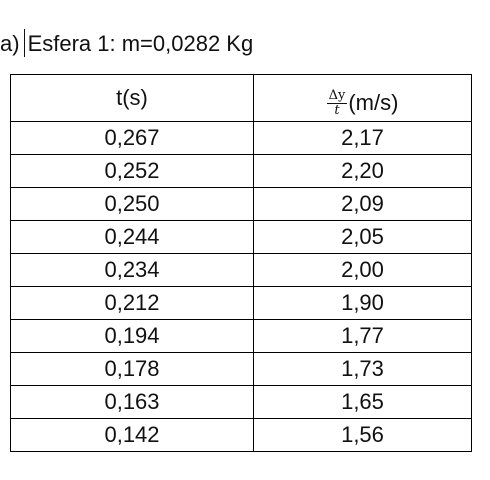 The height and width of the screenshot is (480, 490). I want to click on cell-v: 2,17, so click(362, 138).